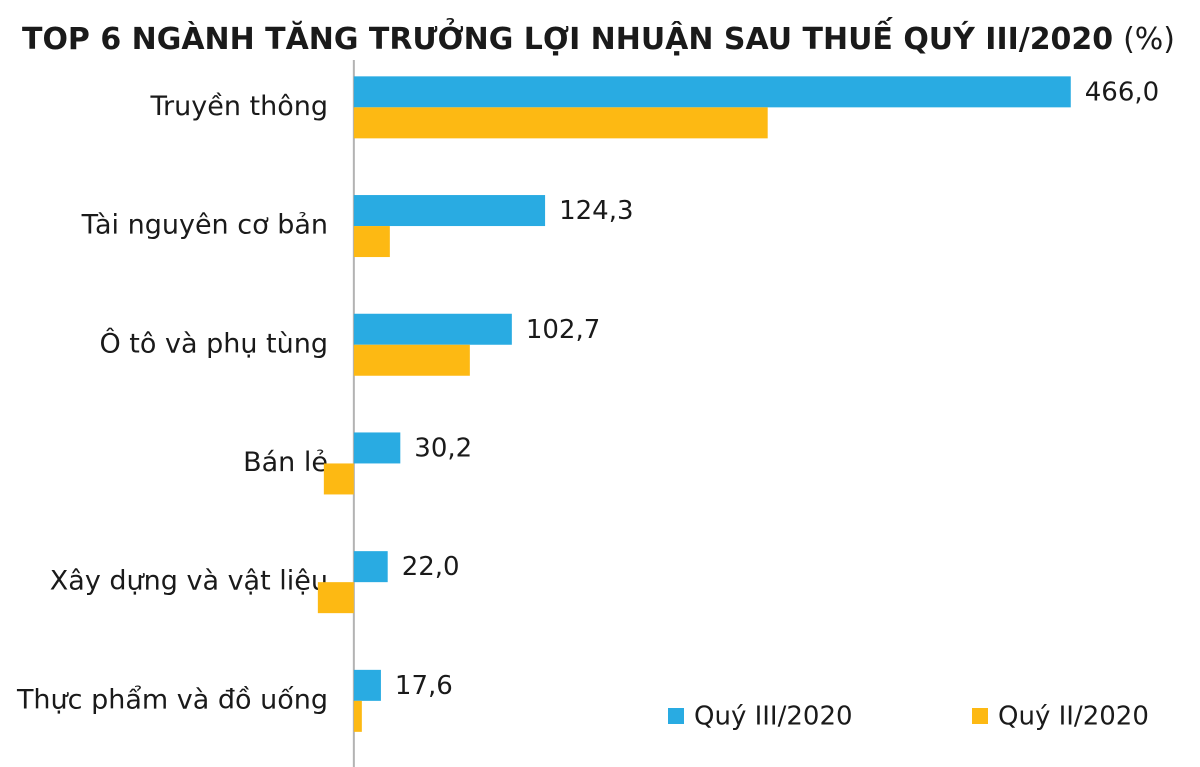 This screenshot has height=767, width=1200. I want to click on category-label: Truyền thông, so click(239, 106).